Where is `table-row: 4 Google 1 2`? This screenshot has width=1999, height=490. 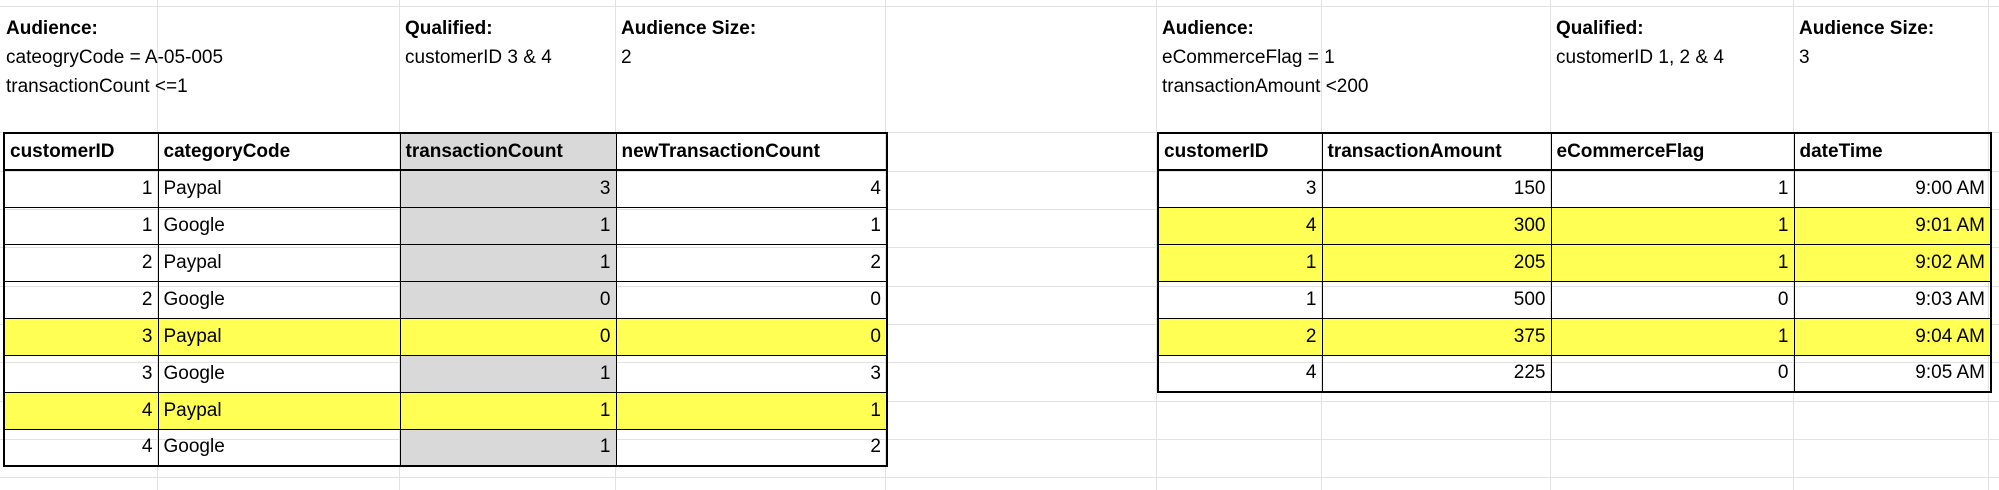 table-row: 4 Google 1 2 is located at coordinates (445, 447).